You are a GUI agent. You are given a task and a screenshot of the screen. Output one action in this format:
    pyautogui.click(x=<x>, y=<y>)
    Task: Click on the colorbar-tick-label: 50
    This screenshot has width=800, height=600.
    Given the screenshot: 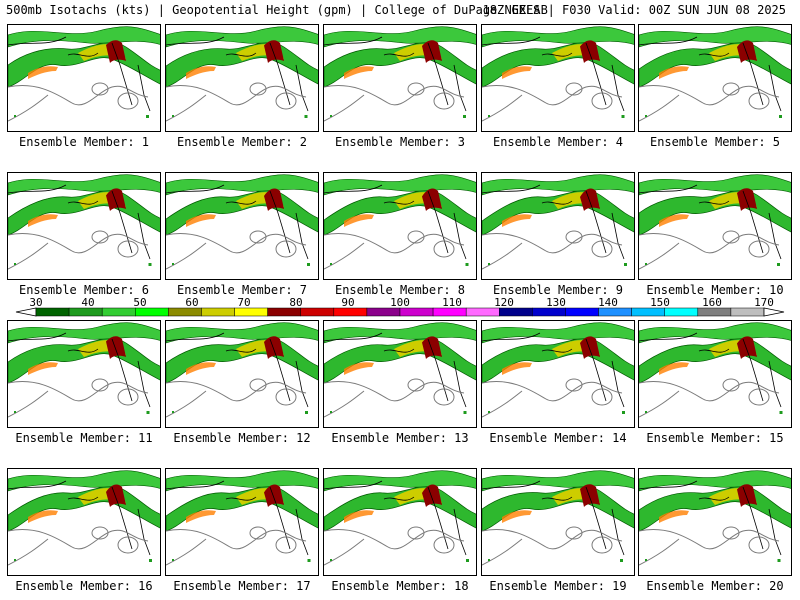 What is the action you would take?
    pyautogui.click(x=139, y=302)
    